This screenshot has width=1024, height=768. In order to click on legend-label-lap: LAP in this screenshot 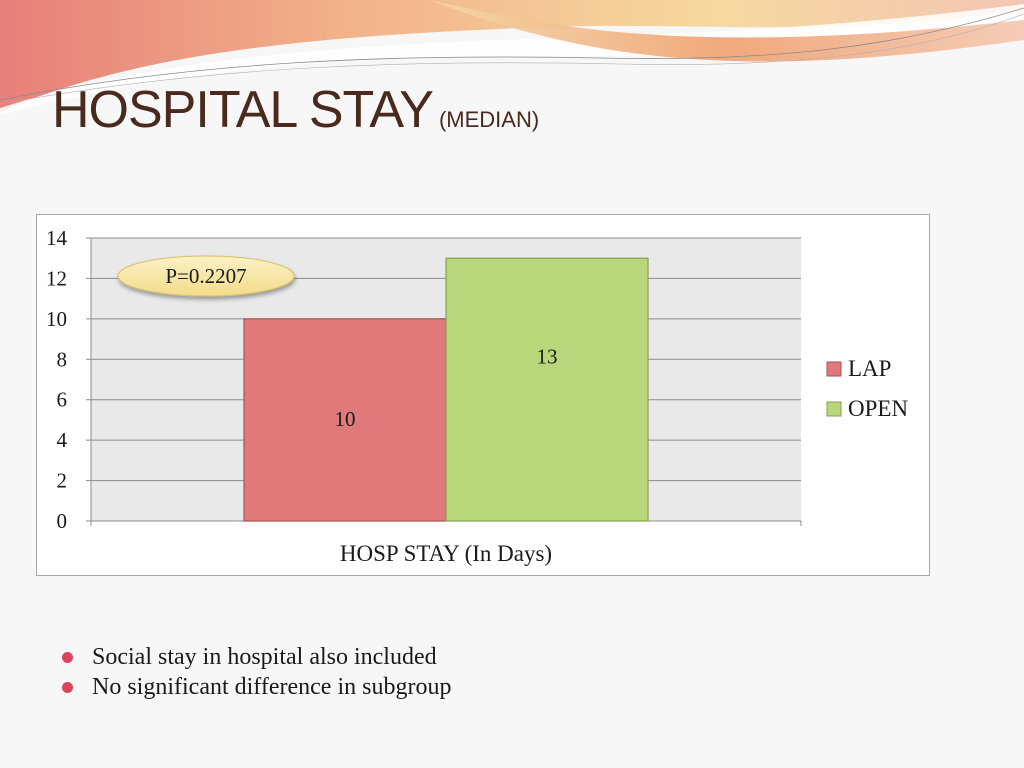, I will do `click(869, 368)`.